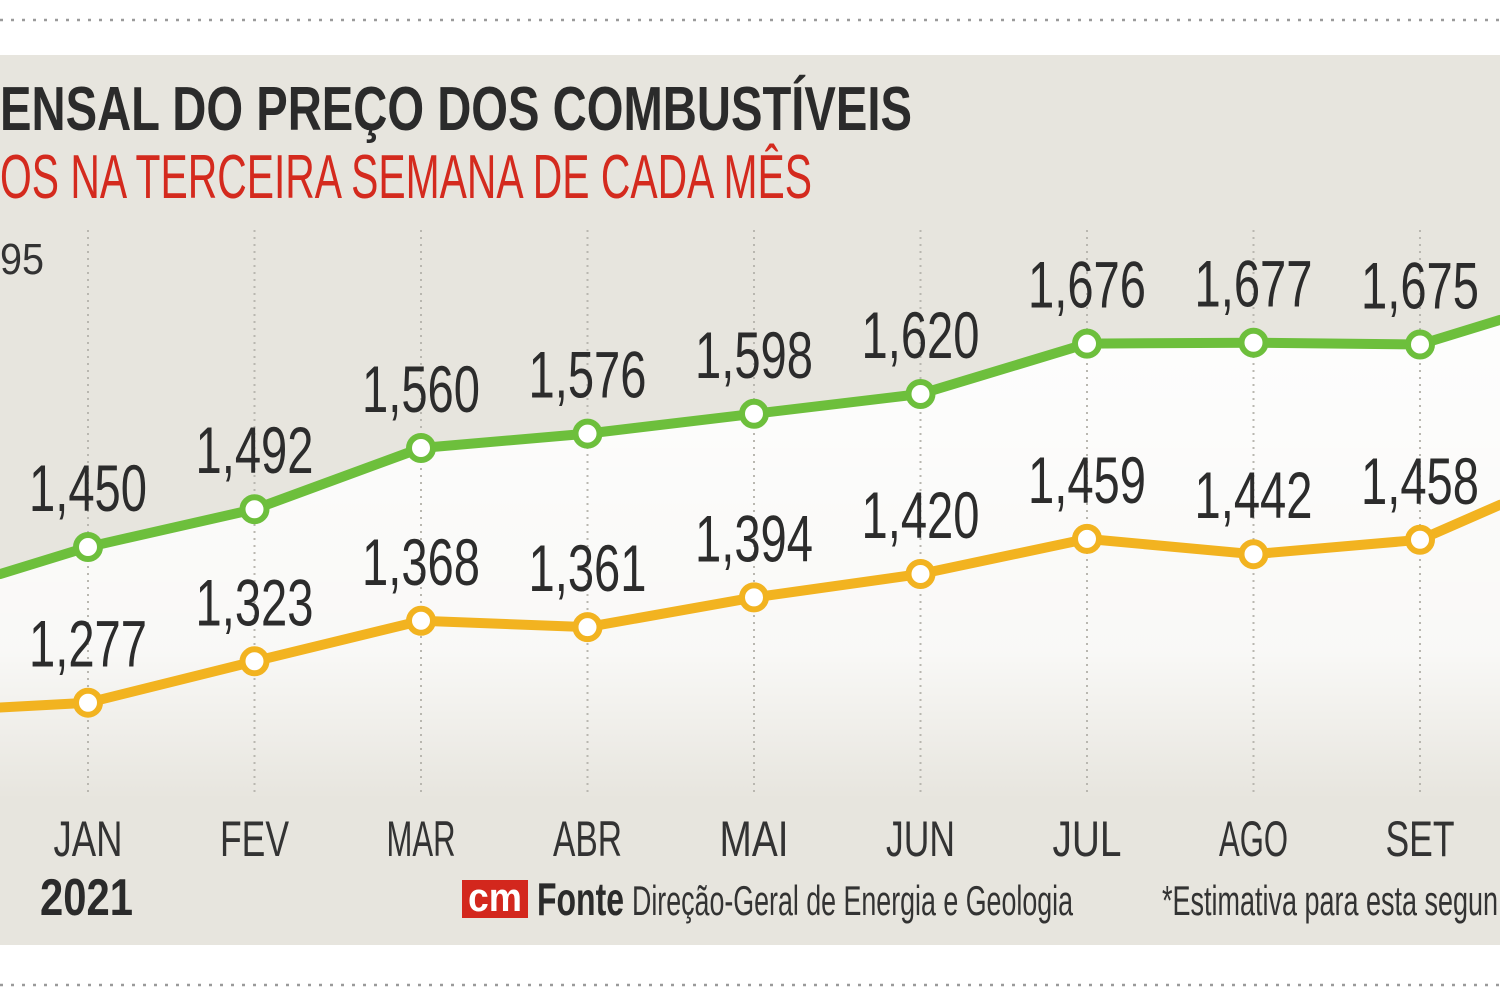 This screenshot has width=1500, height=1000. I want to click on month-label-set: SET, so click(1420, 839).